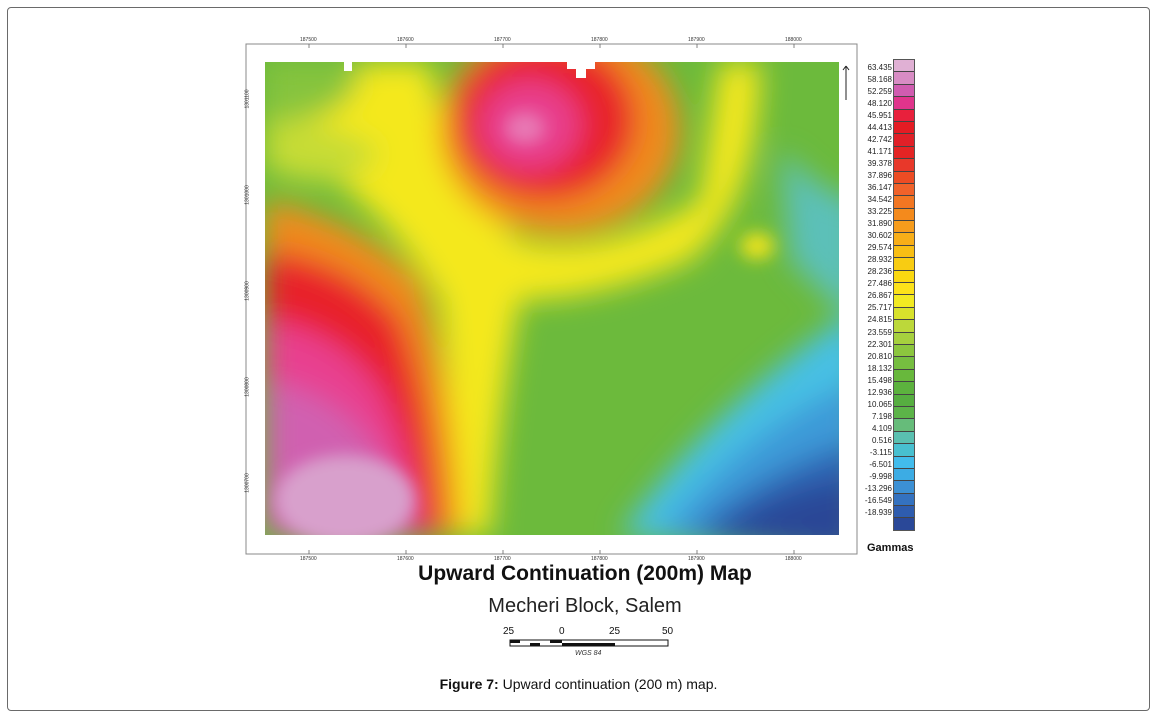 This screenshot has height=718, width=1157. What do you see at coordinates (879, 67) in the screenshot?
I see `legend-value: 63.435` at bounding box center [879, 67].